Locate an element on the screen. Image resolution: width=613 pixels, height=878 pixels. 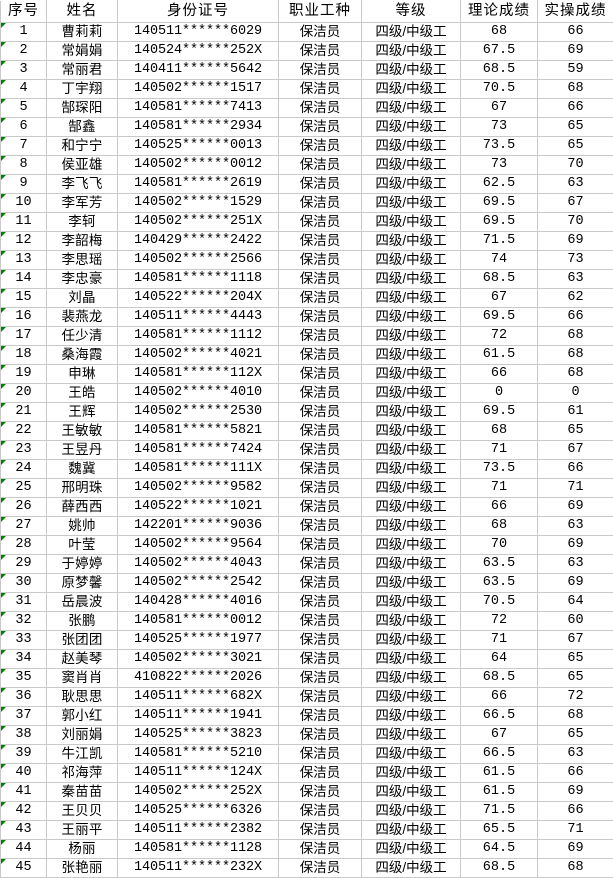
cell-id: 140502******9564 is located at coordinates (198, 545).